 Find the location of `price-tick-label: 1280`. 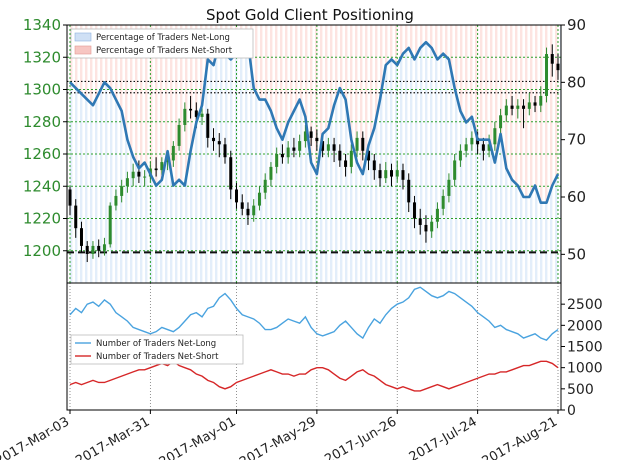

price-tick-label: 1280 is located at coordinates (42, 122).